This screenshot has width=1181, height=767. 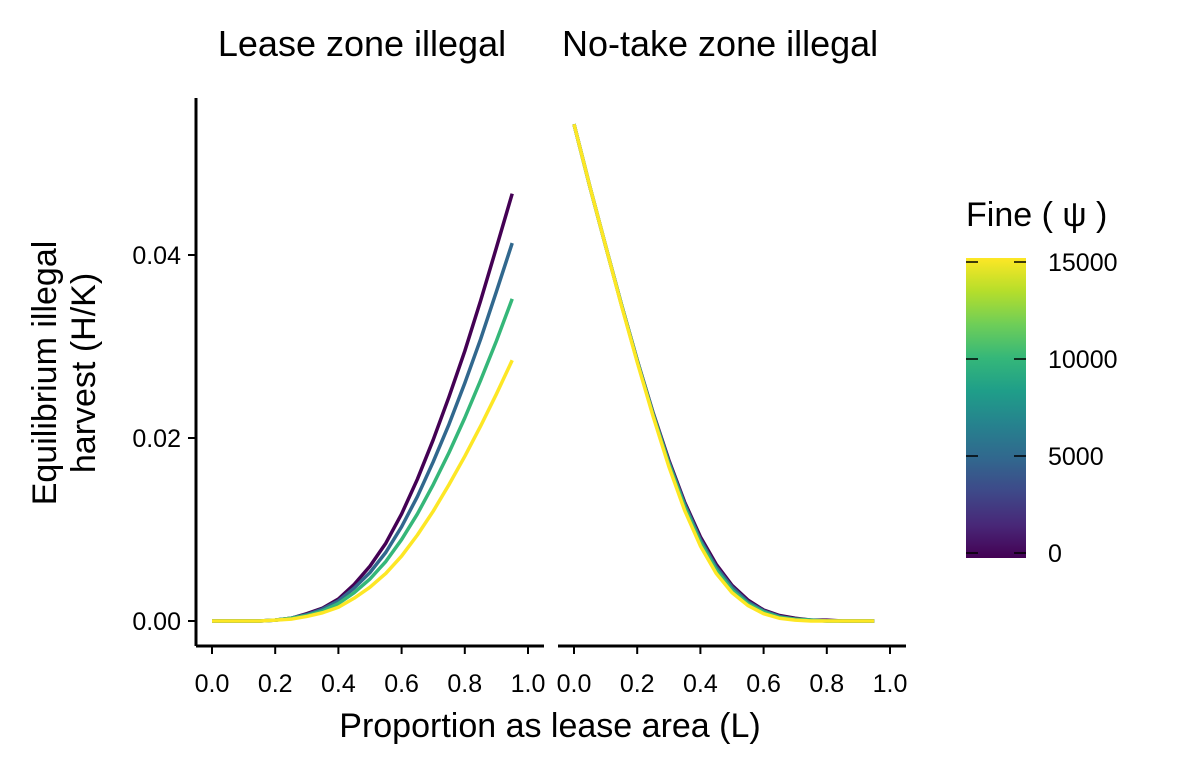 I want to click on facet-title-no-take: No-take zone illegal, so click(x=720, y=43).